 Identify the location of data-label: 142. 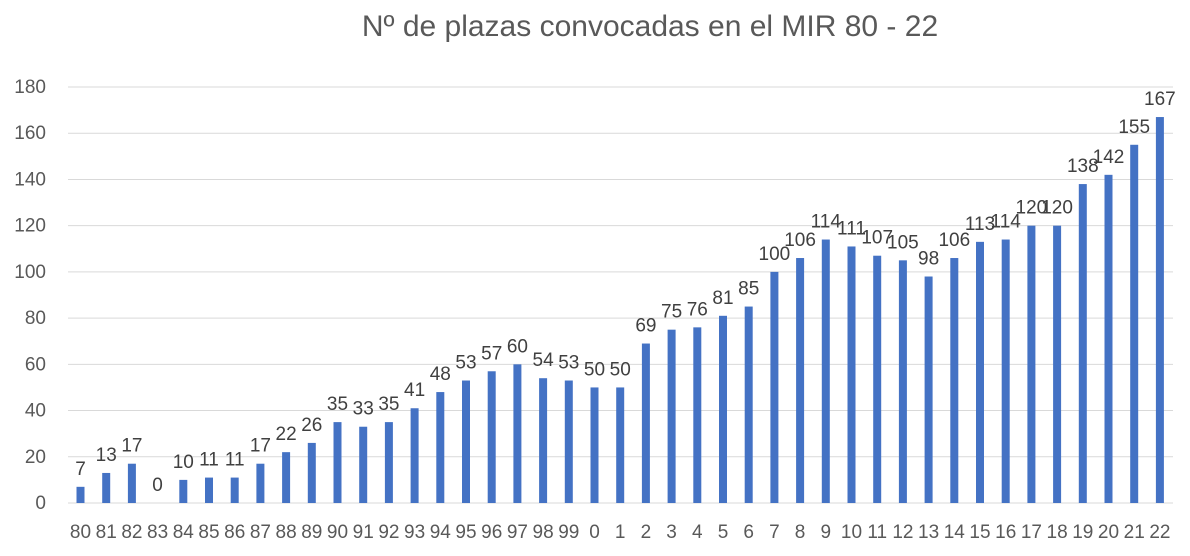
(1109, 157).